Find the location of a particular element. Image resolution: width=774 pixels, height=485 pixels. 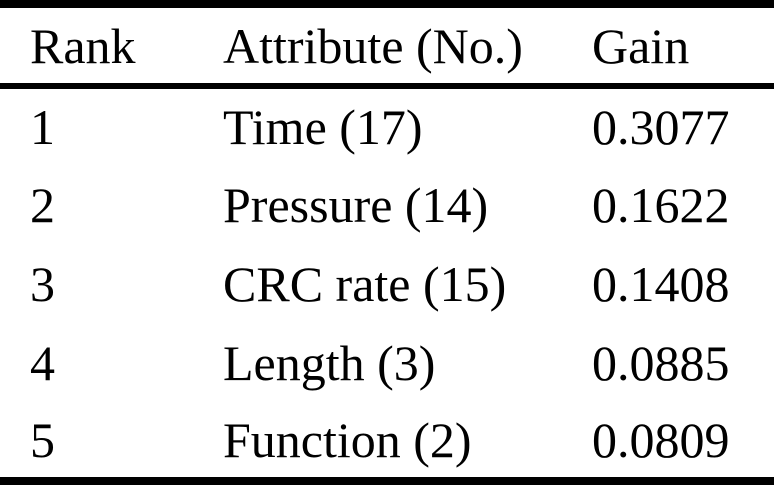

attribute-cell: Time (17) is located at coordinates (323, 127).